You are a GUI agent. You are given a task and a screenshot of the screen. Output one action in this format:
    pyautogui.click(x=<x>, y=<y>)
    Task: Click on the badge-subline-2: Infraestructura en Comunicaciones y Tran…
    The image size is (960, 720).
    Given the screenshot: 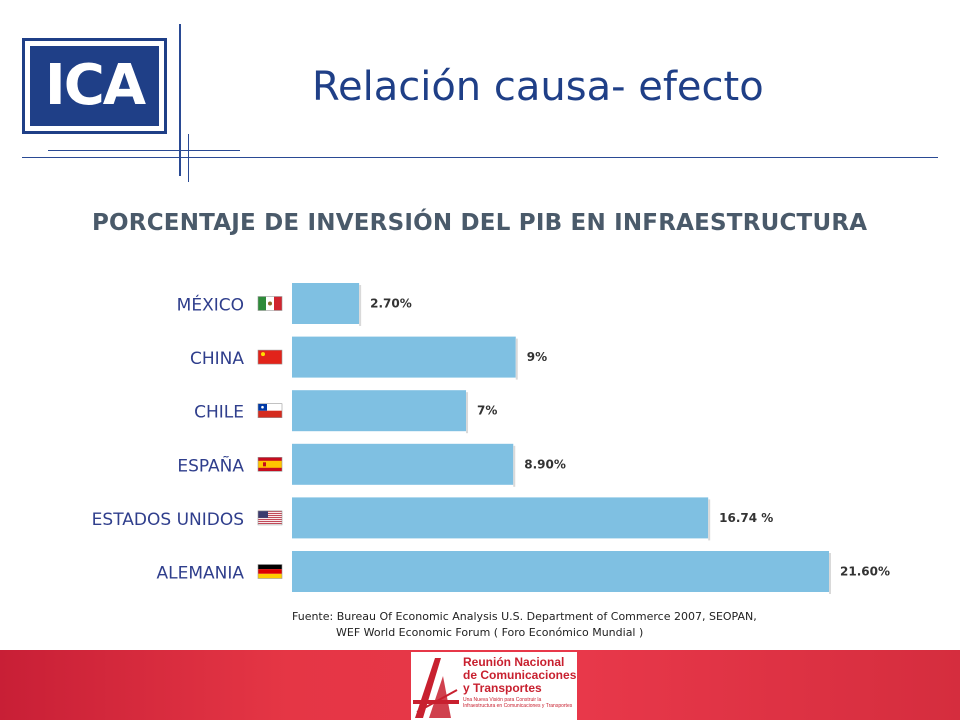 What is the action you would take?
    pyautogui.click(x=518, y=706)
    